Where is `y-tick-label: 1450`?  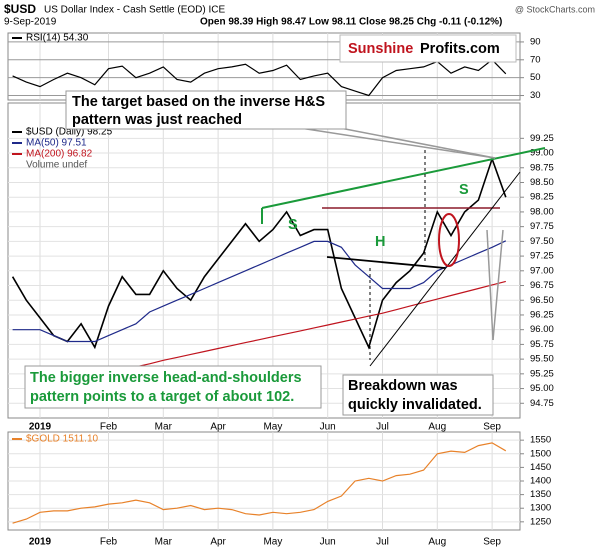
y-tick-label: 1450 is located at coordinates (540, 467).